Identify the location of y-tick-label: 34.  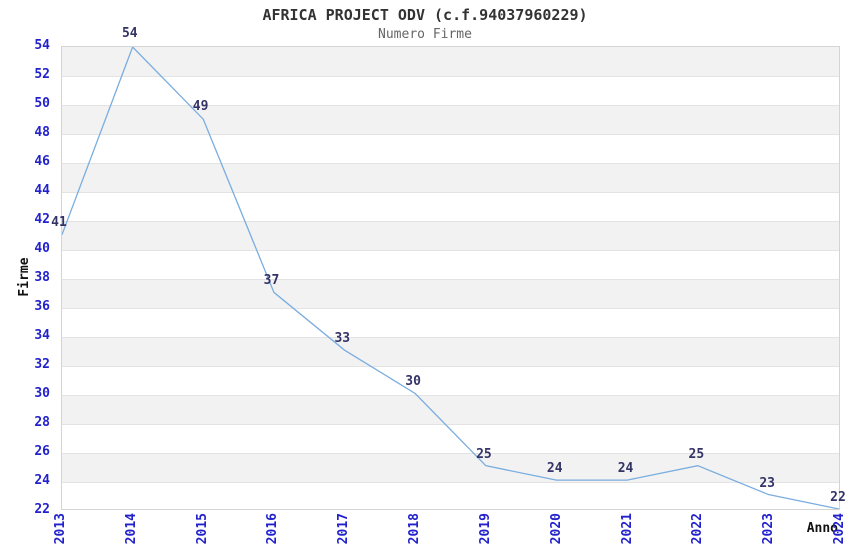
(42, 335).